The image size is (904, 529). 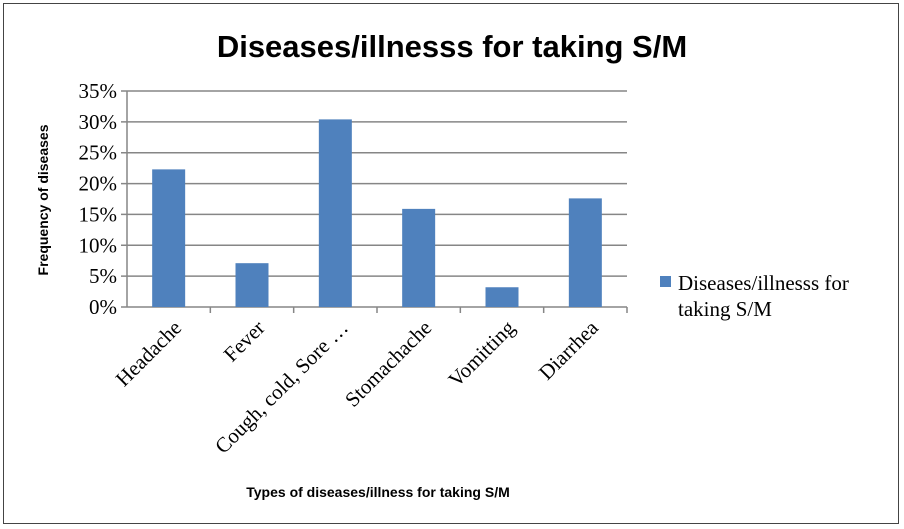 What do you see at coordinates (665, 281) in the screenshot?
I see `legend-swatch` at bounding box center [665, 281].